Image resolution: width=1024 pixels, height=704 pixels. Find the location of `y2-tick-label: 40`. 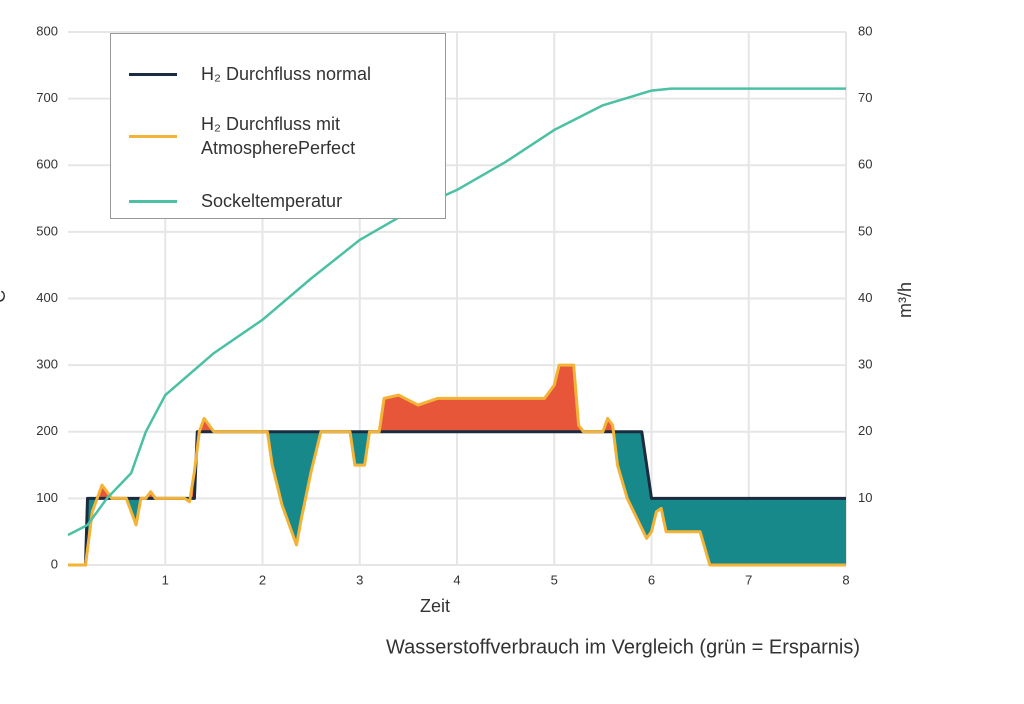

y2-tick-label: 40 is located at coordinates (865, 297).